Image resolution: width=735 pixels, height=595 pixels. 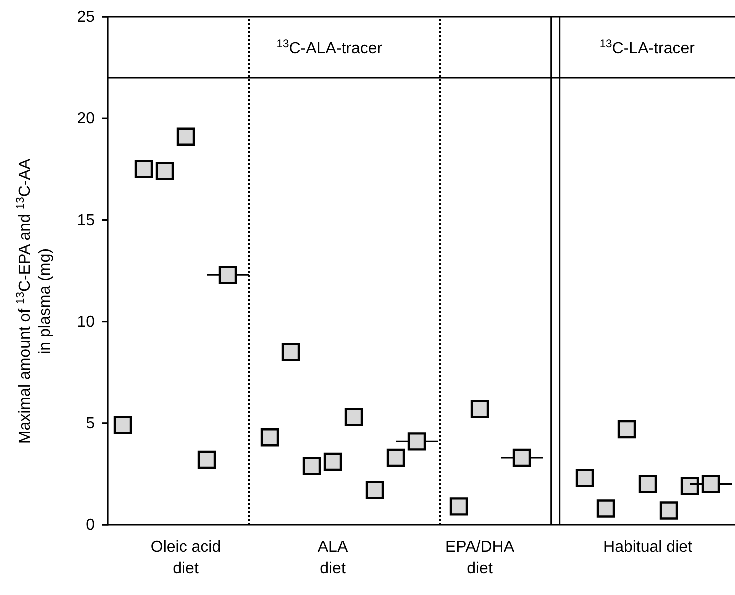 What do you see at coordinates (91, 424) in the screenshot?
I see `y-tick-label: 5` at bounding box center [91, 424].